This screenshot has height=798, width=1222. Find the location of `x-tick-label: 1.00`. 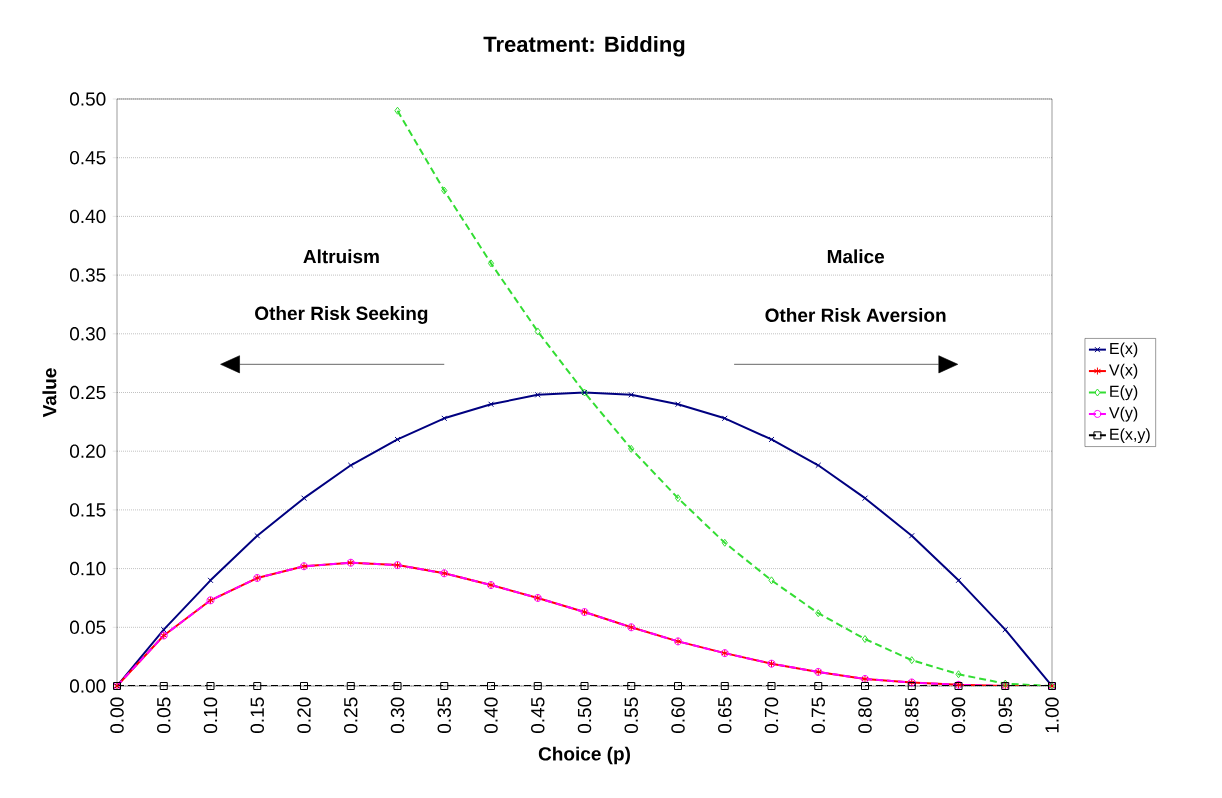

x-tick-label: 1.00 is located at coordinates (1052, 715).